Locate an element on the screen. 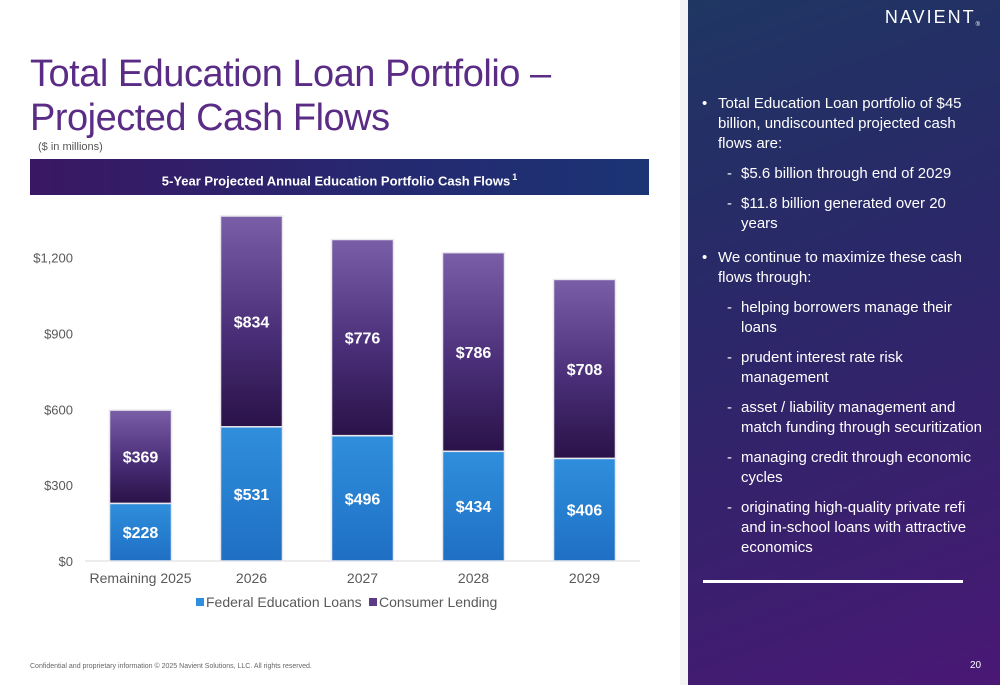 The width and height of the screenshot is (1000, 685). logo-mark: ® is located at coordinates (977, 25).